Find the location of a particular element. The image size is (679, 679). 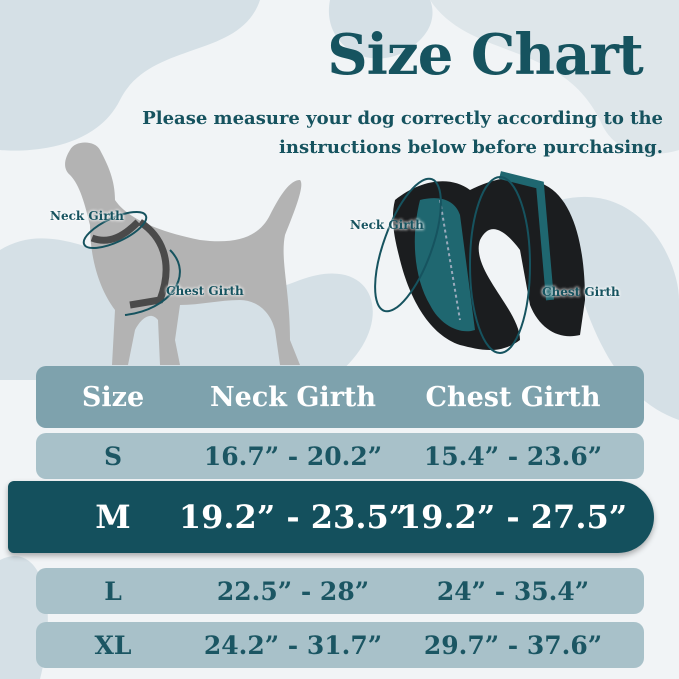

table-row: XL 24.2” - 31.7” 29.7” - 37.6” is located at coordinates (340, 645).